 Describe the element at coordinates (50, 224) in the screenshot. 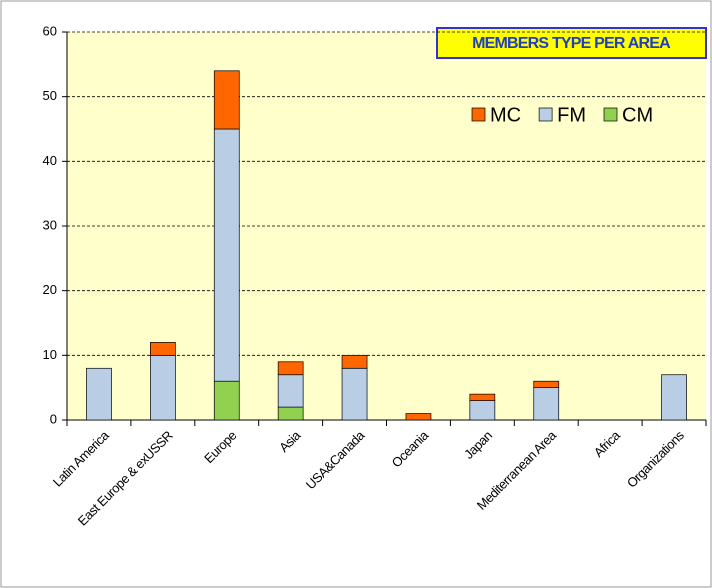

I see `y-tick-label: 30` at that location.